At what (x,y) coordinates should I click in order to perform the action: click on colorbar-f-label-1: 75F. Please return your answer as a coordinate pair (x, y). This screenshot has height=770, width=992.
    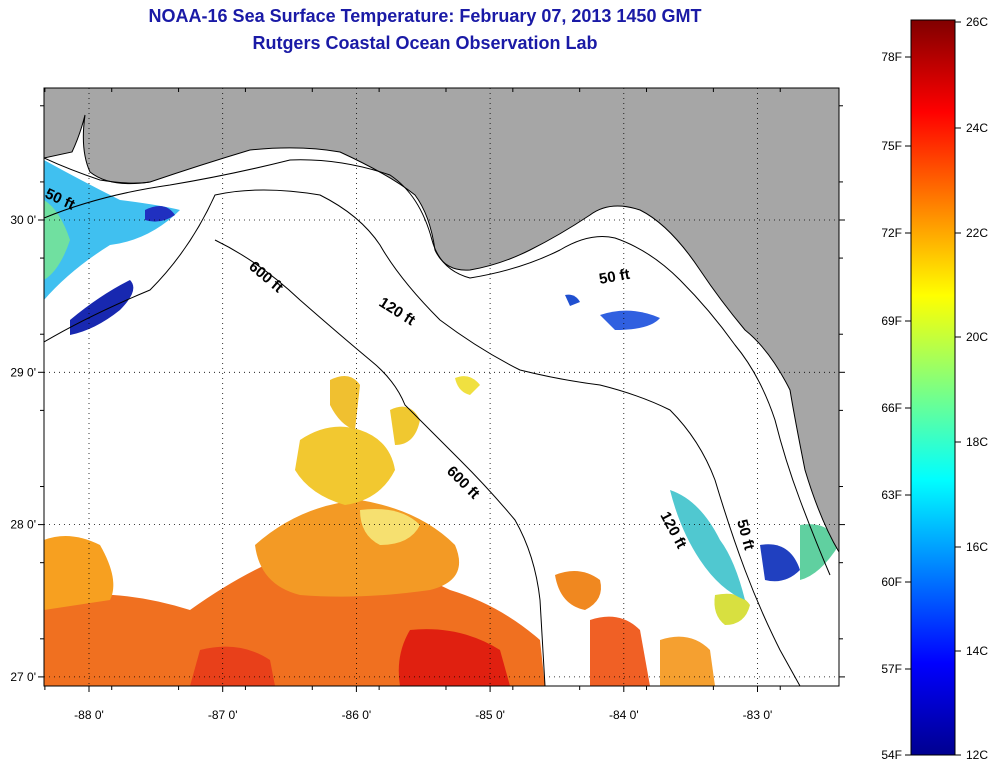
    Looking at the image, I should click on (891, 146).